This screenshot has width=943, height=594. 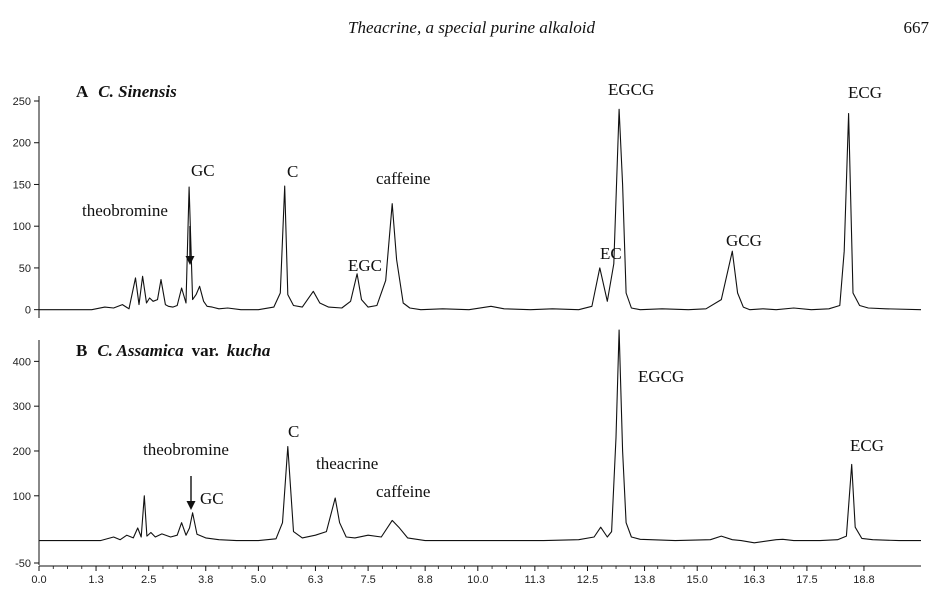 I want to click on panel-b-title: B C. Assamica var. kucha, so click(x=173, y=350).